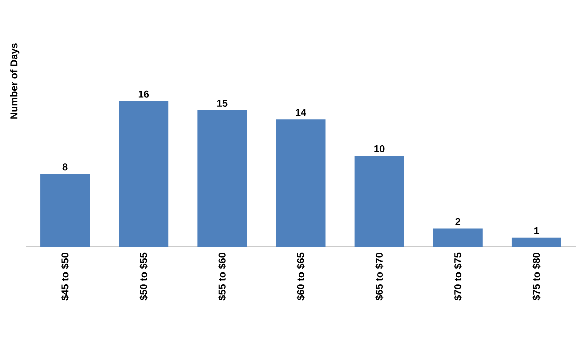 This screenshot has width=579, height=347. Describe the element at coordinates (458, 222) in the screenshot. I see `data-label: 2` at that location.